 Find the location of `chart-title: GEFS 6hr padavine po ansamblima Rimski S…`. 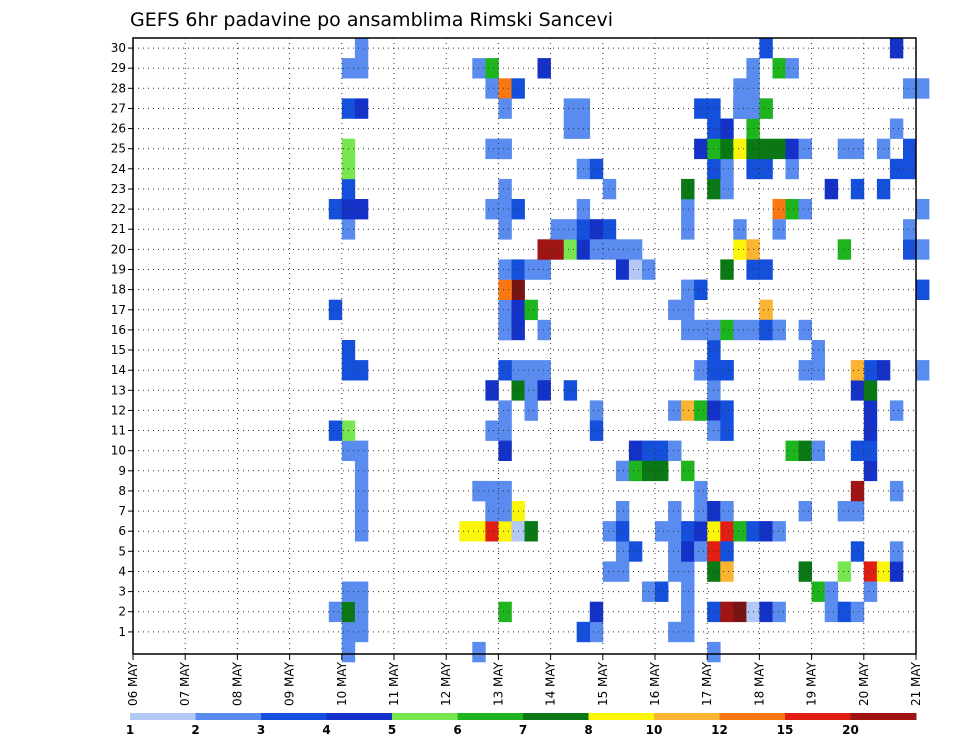

chart-title: GEFS 6hr padavine po ansamblima Rimski S… is located at coordinates (371, 20).